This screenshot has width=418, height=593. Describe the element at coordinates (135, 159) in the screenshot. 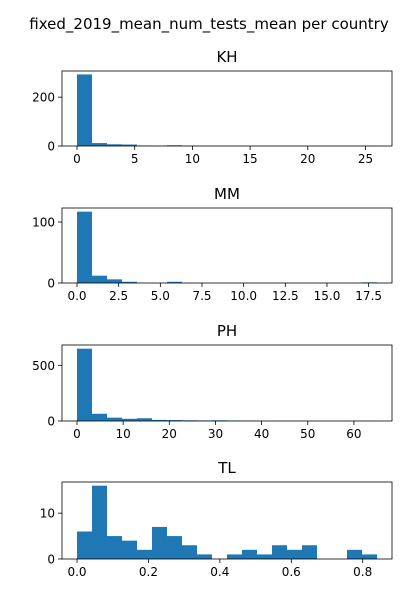

I see `x-tick-label: 5` at that location.